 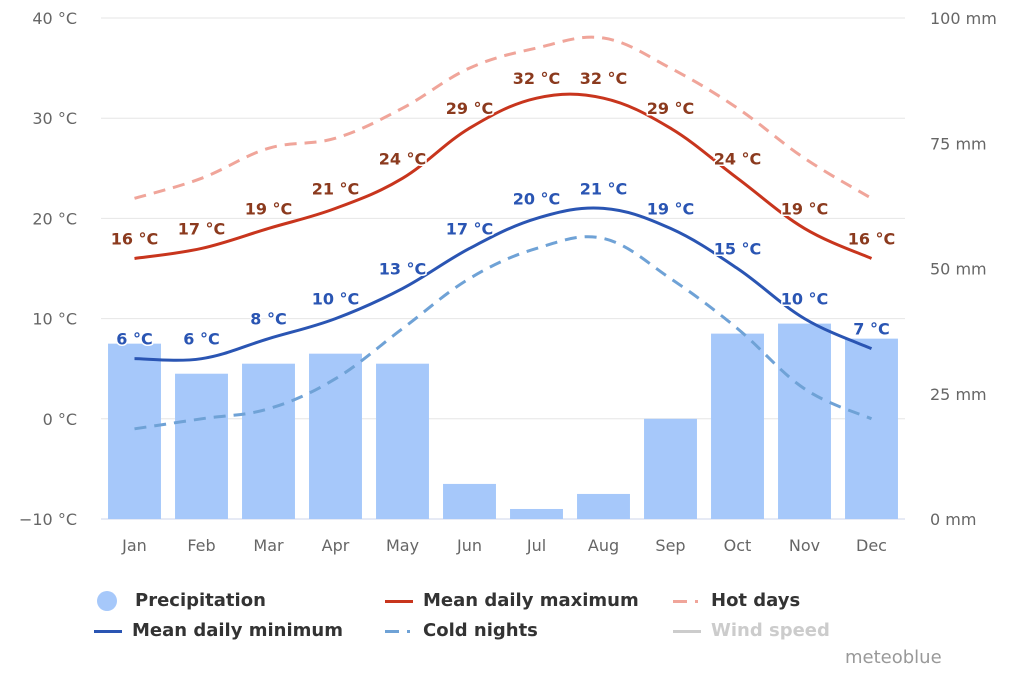 I want to click on x-tick-label: Dec, so click(x=871, y=545).